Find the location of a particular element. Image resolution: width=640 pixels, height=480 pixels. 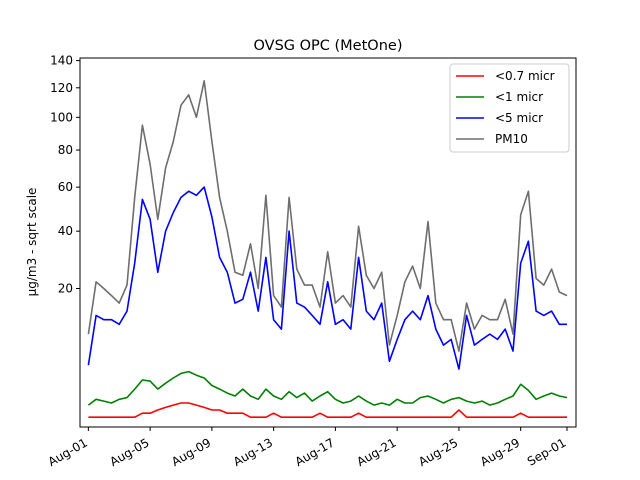

y-tick-label: 140 is located at coordinates (61, 61).